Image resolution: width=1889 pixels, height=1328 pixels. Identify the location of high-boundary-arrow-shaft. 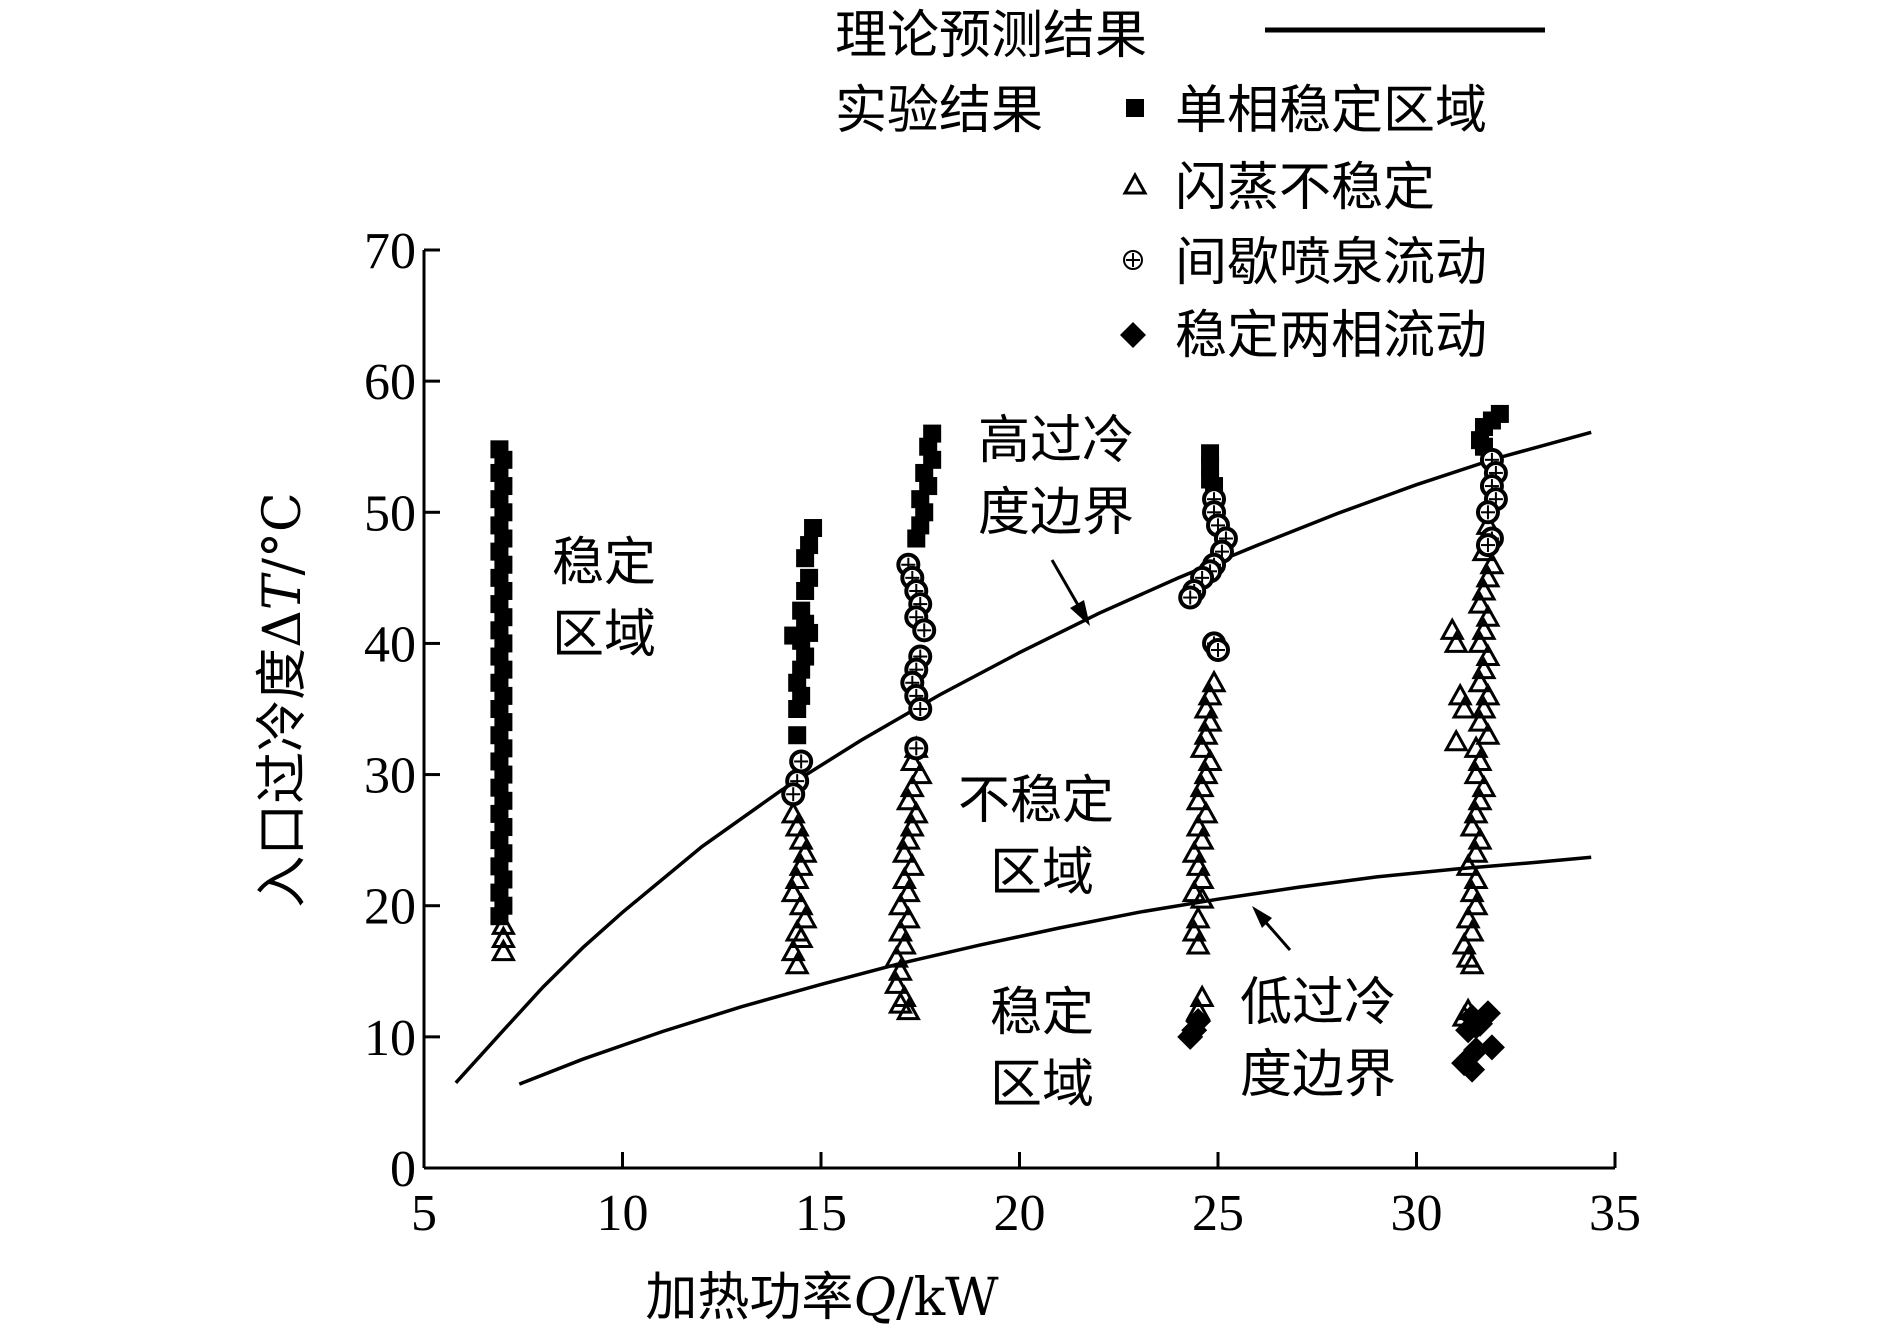
(1067, 586).